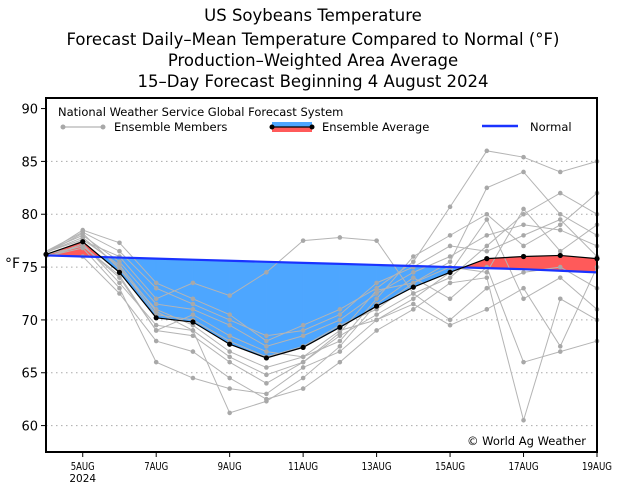 The height and width of the screenshot is (487, 626). I want to click on y-tick-label: 75, so click(29, 268).